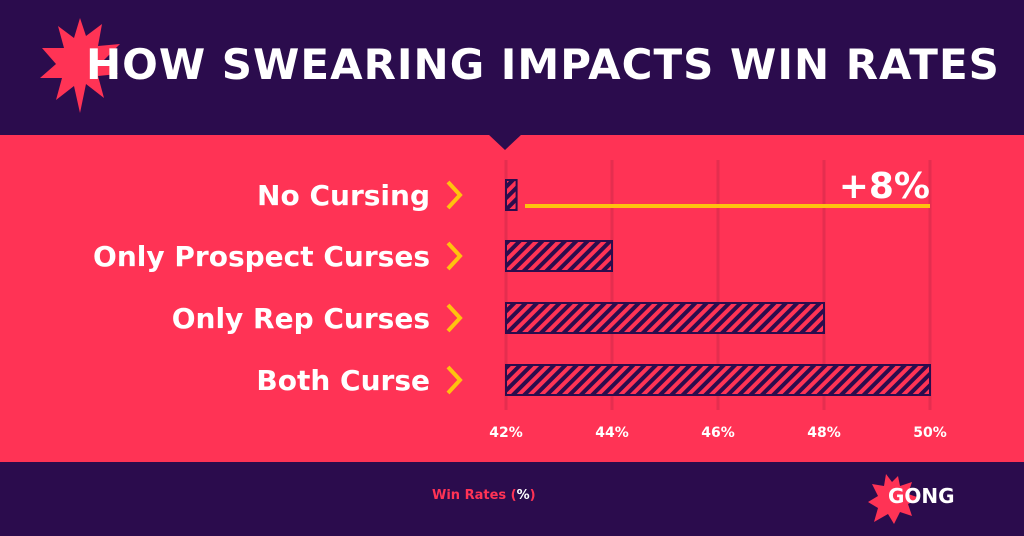  Describe the element at coordinates (343, 380) in the screenshot. I see `category-label: Both Curse` at that location.